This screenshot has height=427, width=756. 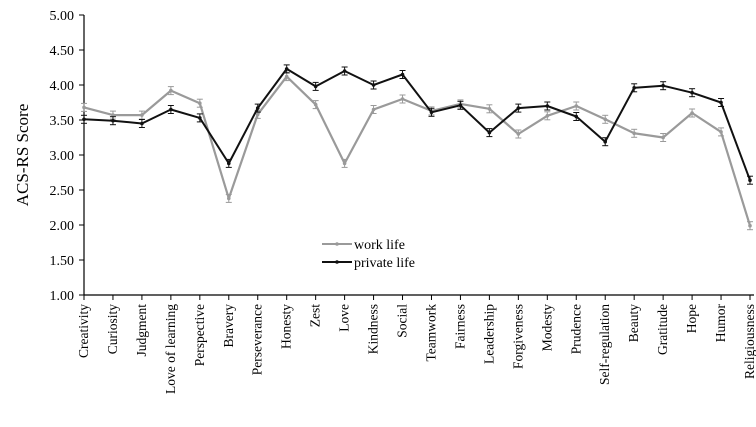 I want to click on x-tick-label: Leadership, so click(x=488, y=334).